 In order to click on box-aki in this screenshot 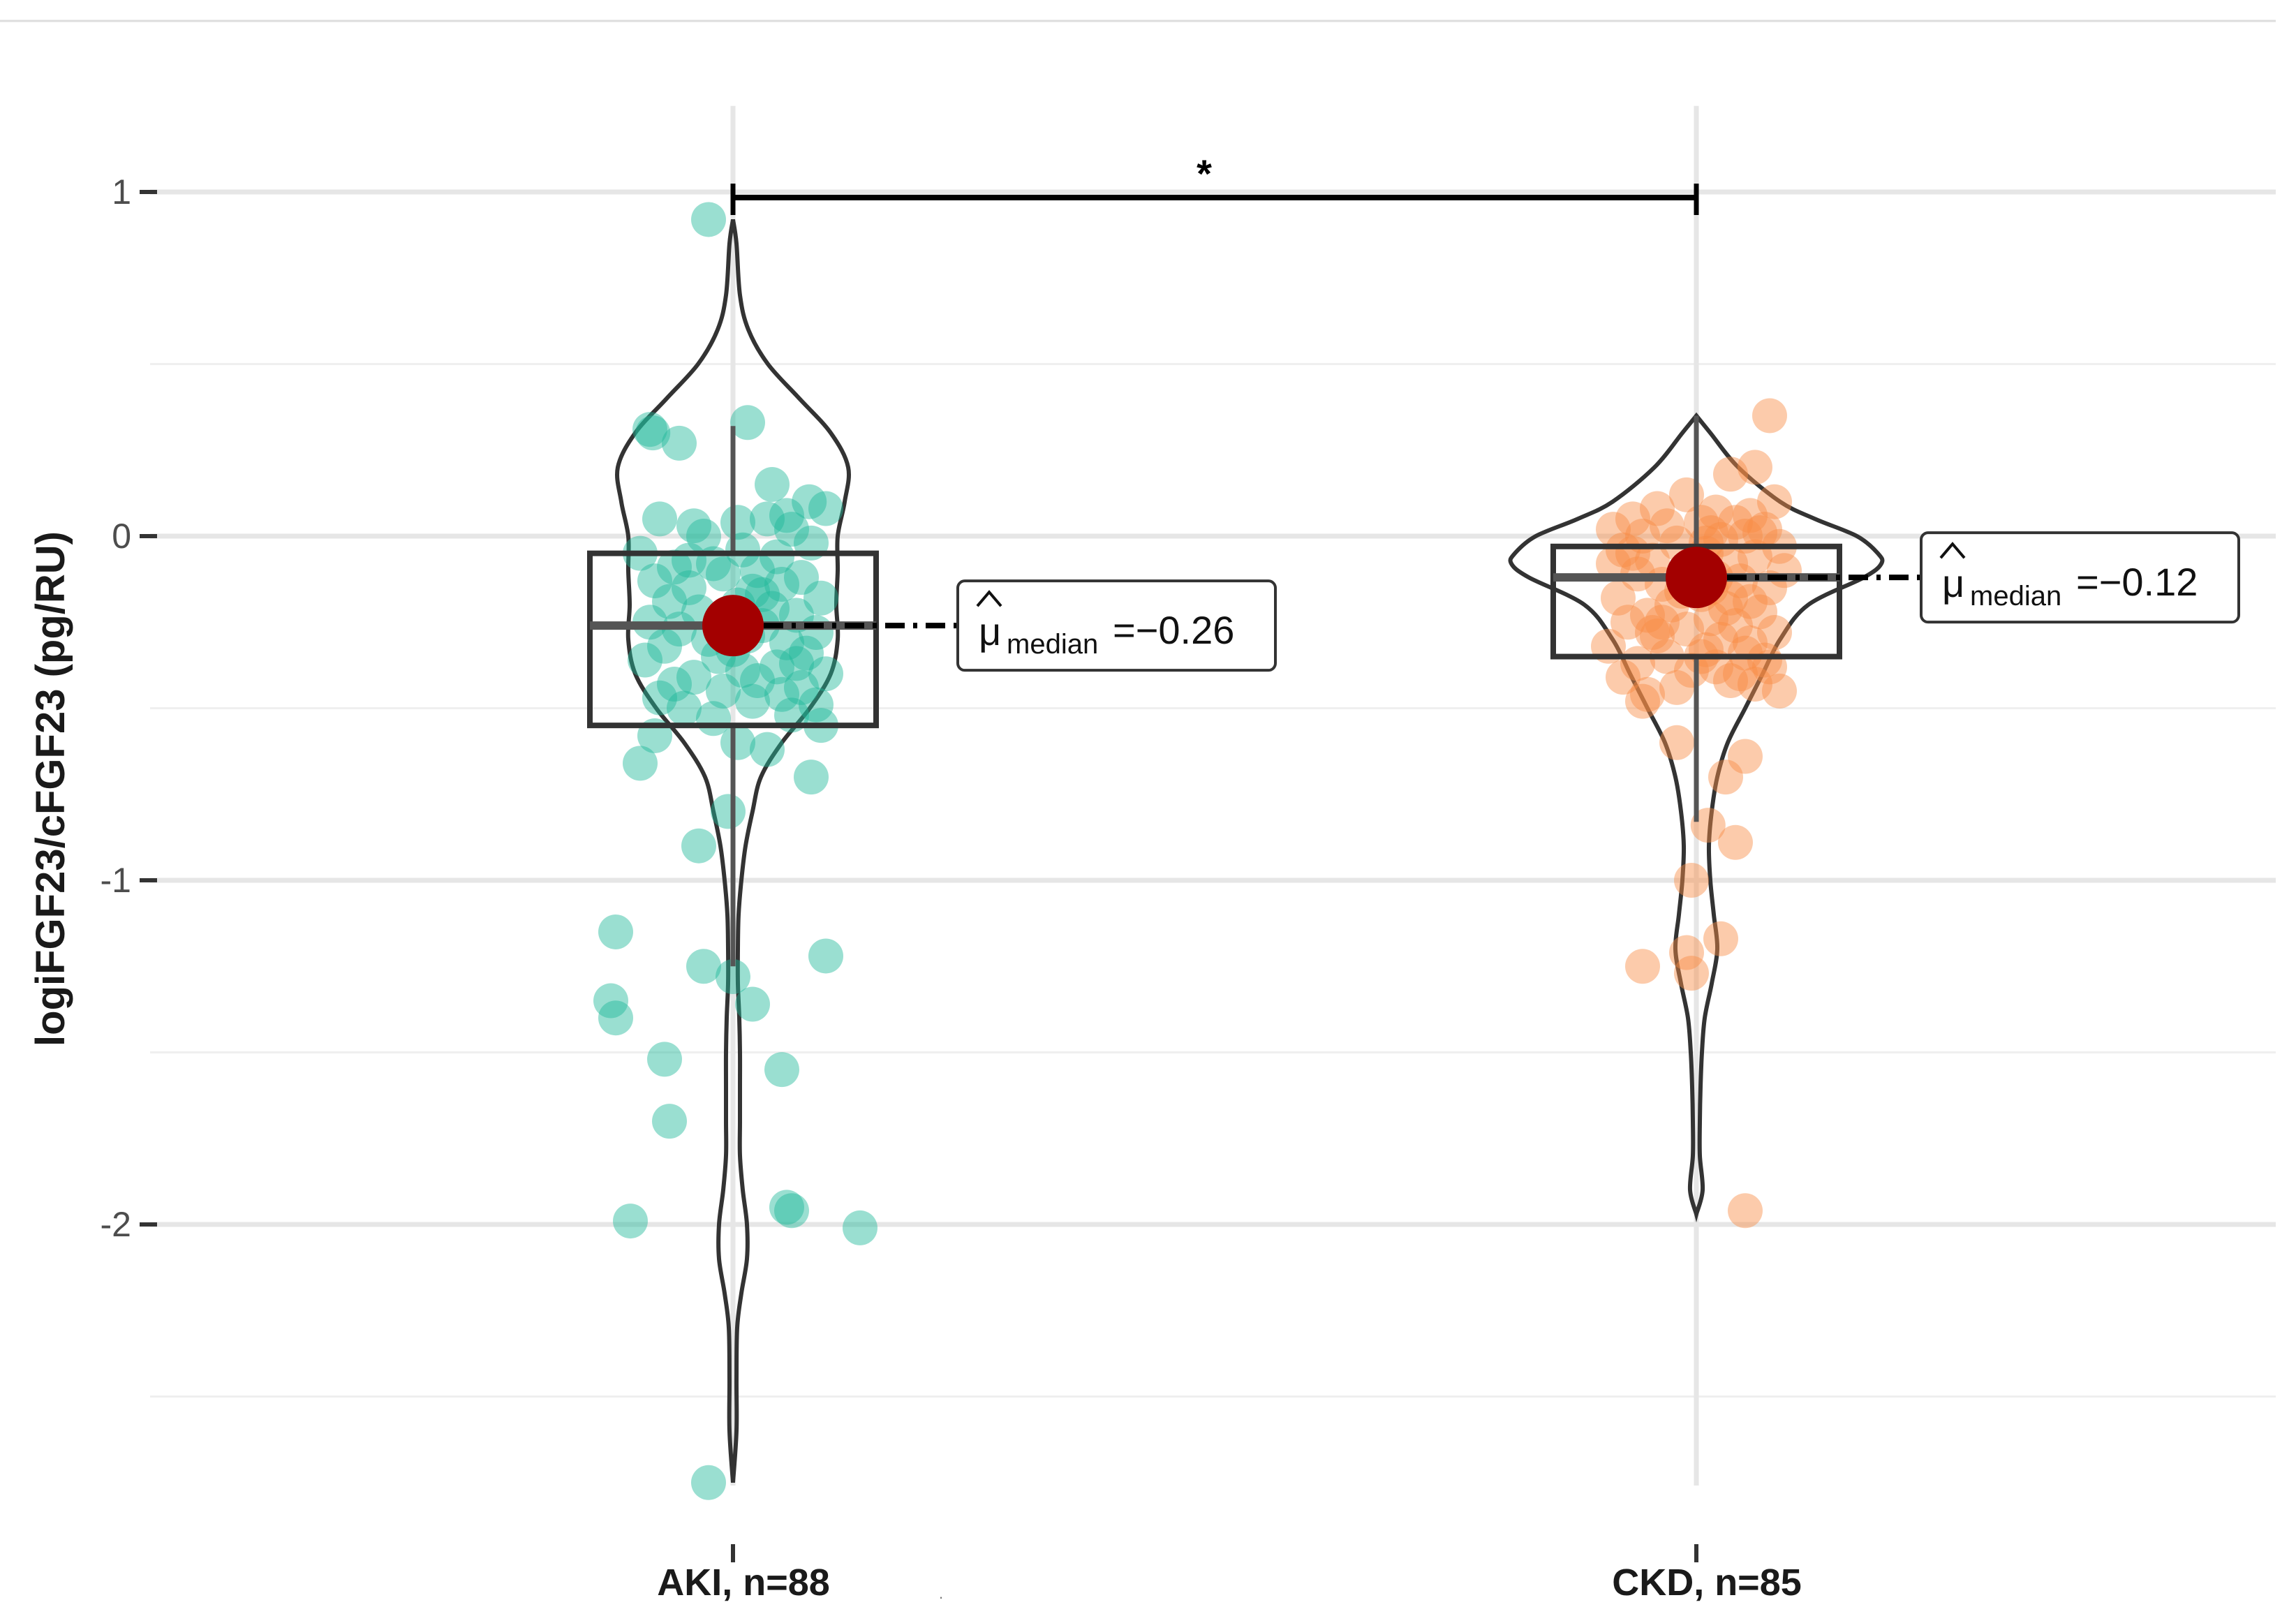, I will do `click(733, 639)`.